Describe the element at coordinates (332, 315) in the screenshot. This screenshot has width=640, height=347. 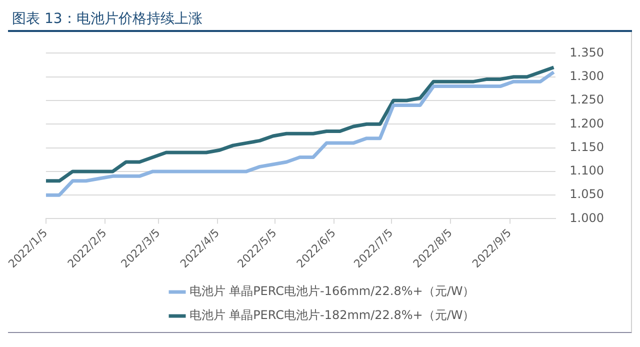
I see `legend-label: 电池片 单晶PERC电池片-182mm/22.8%+（元/W）` at that location.